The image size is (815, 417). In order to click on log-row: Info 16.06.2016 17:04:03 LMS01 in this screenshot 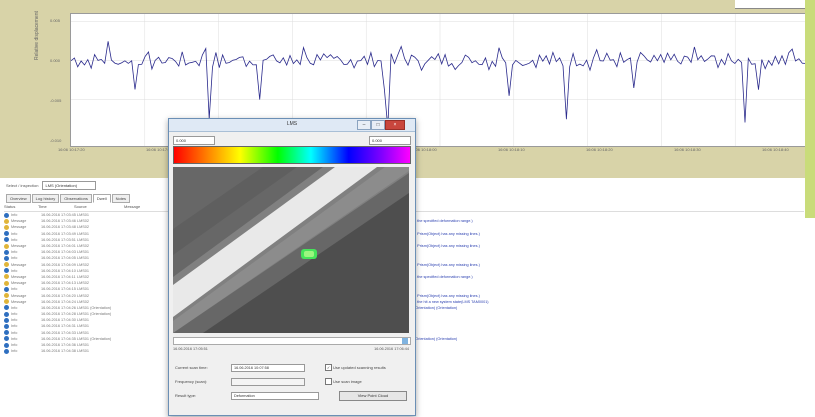, I will do `click(404, 252)`.